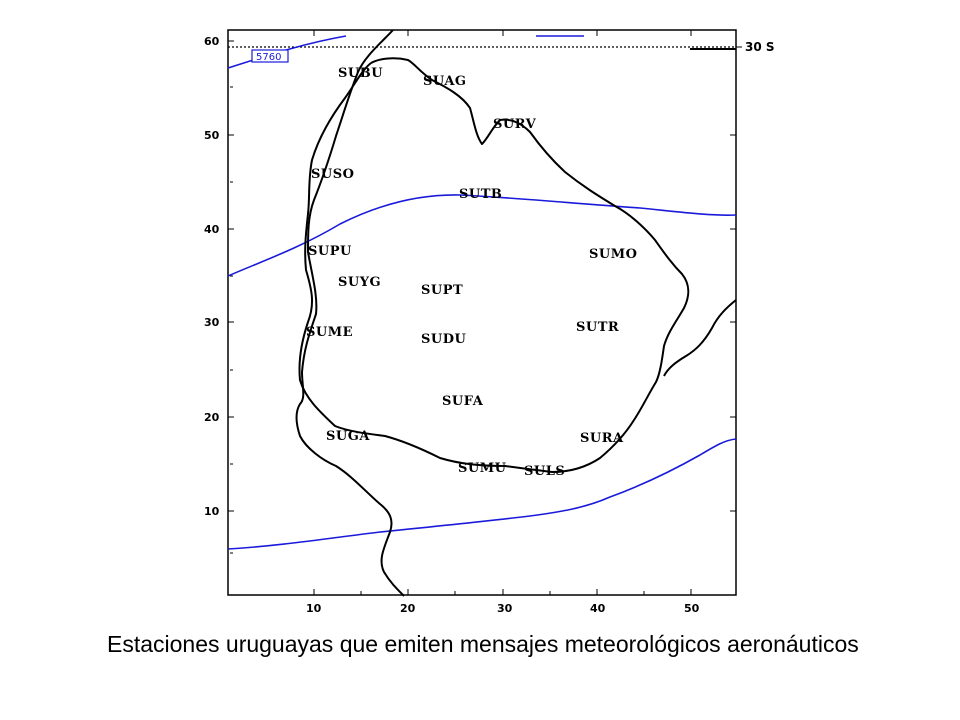 This screenshot has height=720, width=960. What do you see at coordinates (408, 608) in the screenshot?
I see `x-tick-label: 20` at bounding box center [408, 608].